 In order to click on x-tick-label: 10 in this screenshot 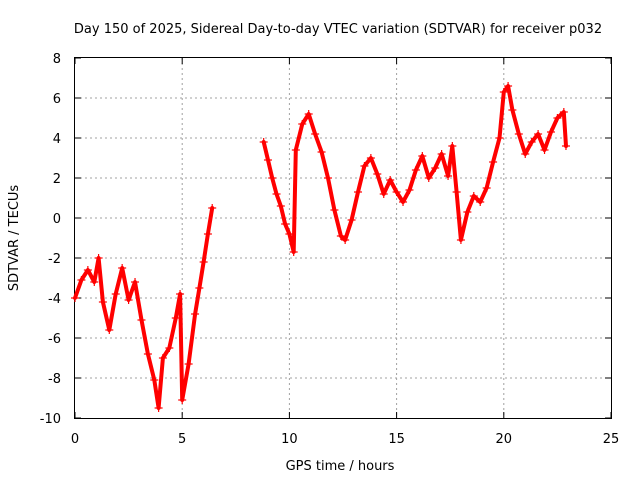, I will do `click(289, 439)`.